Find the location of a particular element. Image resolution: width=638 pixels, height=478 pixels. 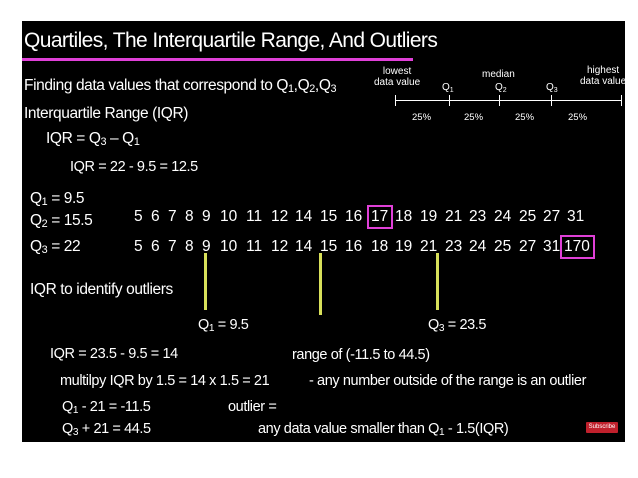

upper-bound: Q3 + 21 = 44.5 is located at coordinates (106, 429).